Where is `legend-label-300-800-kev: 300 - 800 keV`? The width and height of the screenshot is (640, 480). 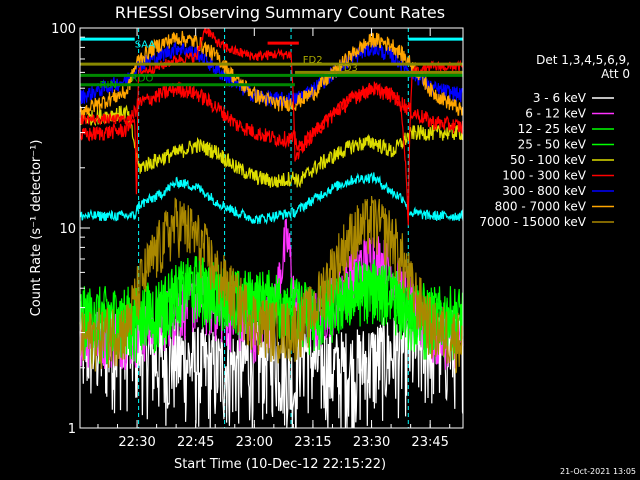 legend-label-300-800-kev: 300 - 800 keV is located at coordinates (544, 191).